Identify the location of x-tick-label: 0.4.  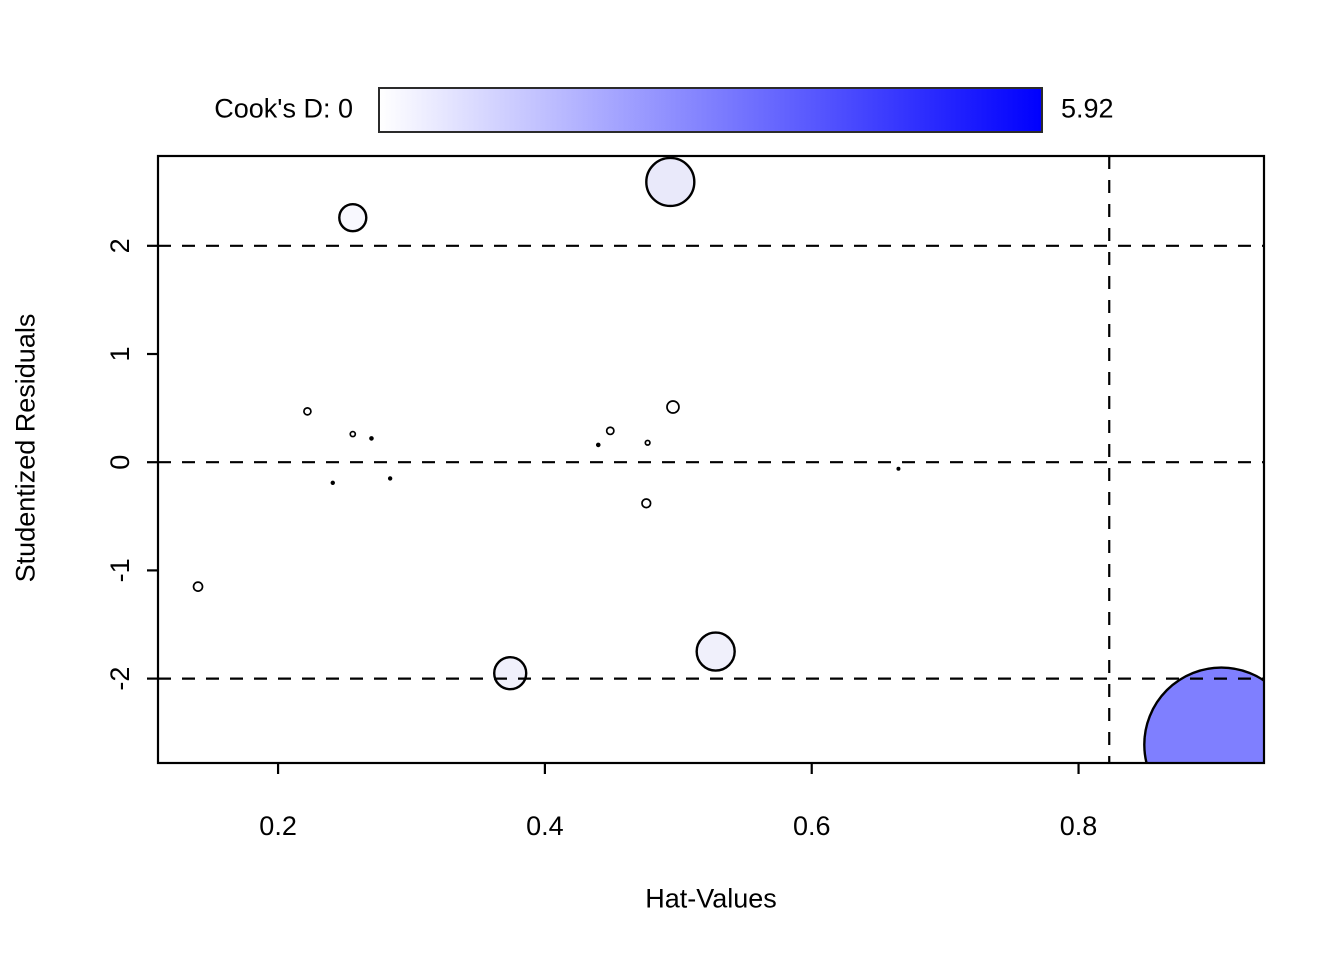
(545, 826).